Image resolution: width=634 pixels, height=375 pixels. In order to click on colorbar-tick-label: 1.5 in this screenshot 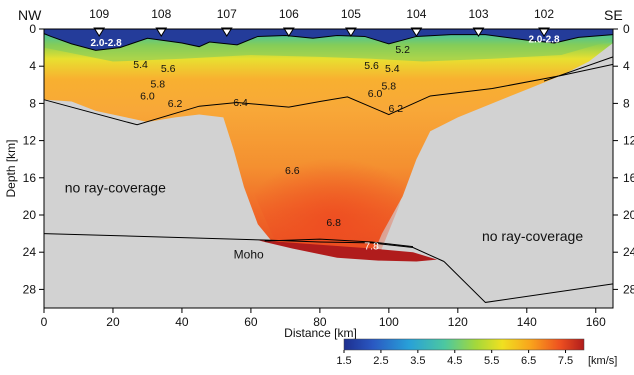, I will do `click(343, 361)`.